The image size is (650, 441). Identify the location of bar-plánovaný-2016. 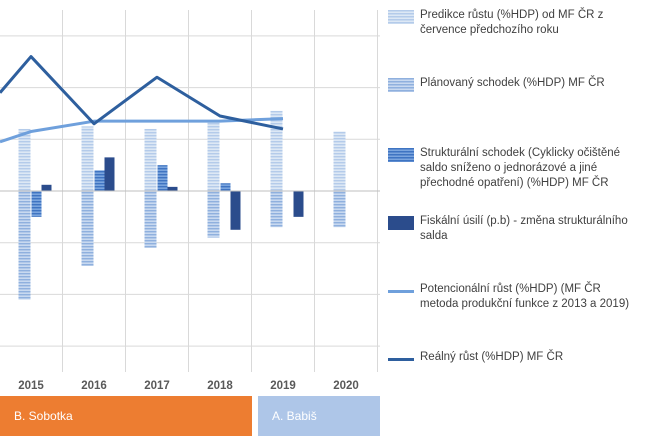
(87, 228).